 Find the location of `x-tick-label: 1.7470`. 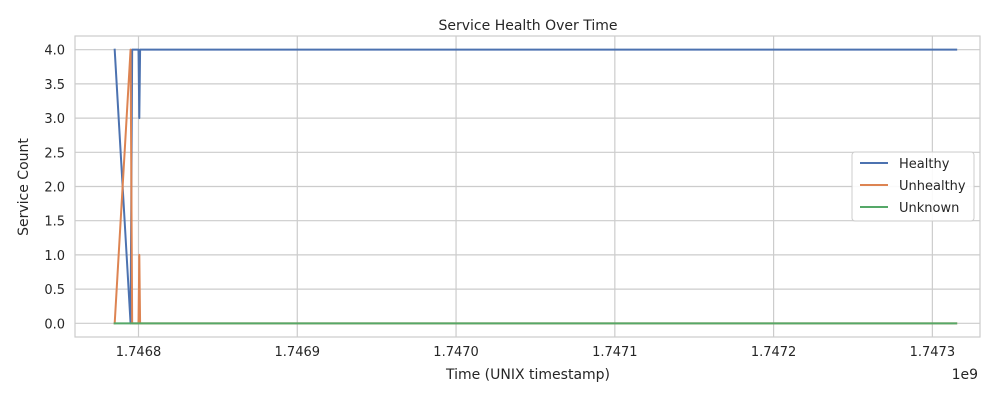

x-tick-label: 1.7470 is located at coordinates (456, 352).